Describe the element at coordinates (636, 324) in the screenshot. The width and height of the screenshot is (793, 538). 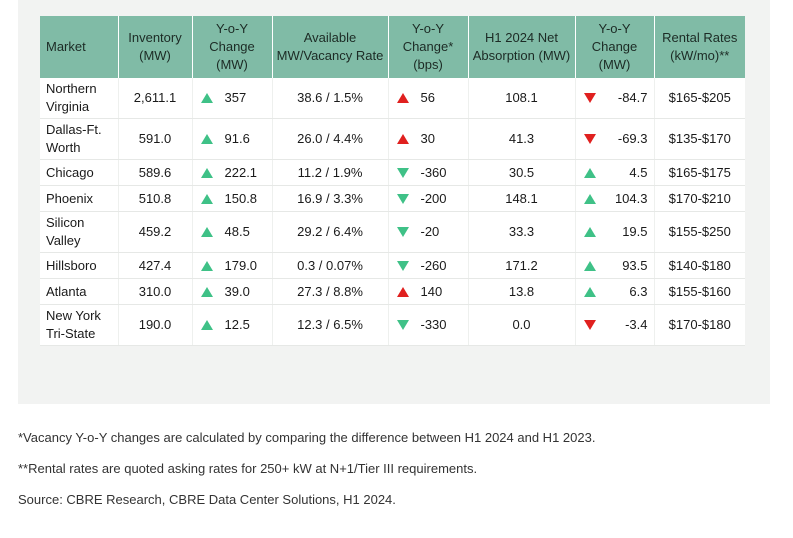
I see `cell-absorption-yoy-change-value: -3.4` at that location.